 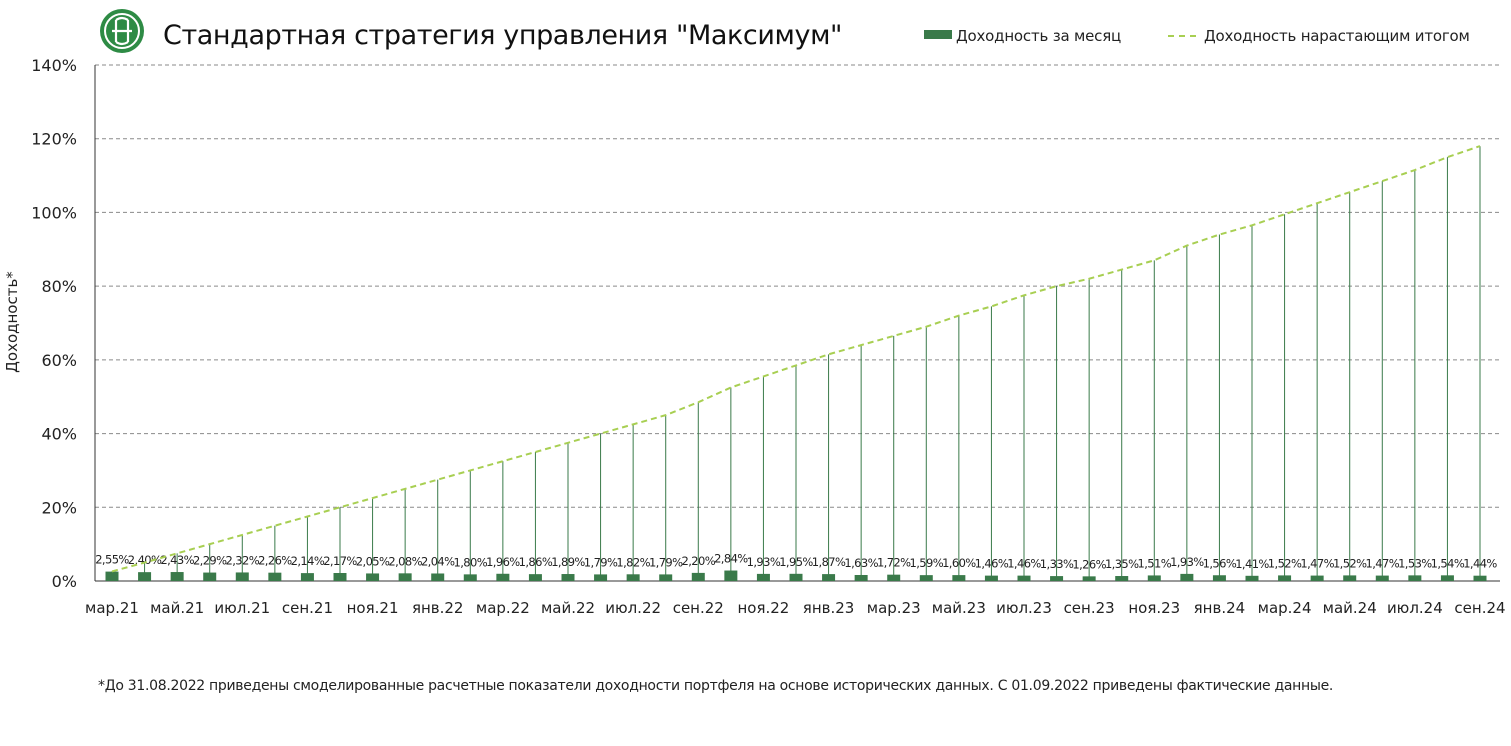 I want to click on bar-data-label: 2,40%, so click(x=145, y=560).